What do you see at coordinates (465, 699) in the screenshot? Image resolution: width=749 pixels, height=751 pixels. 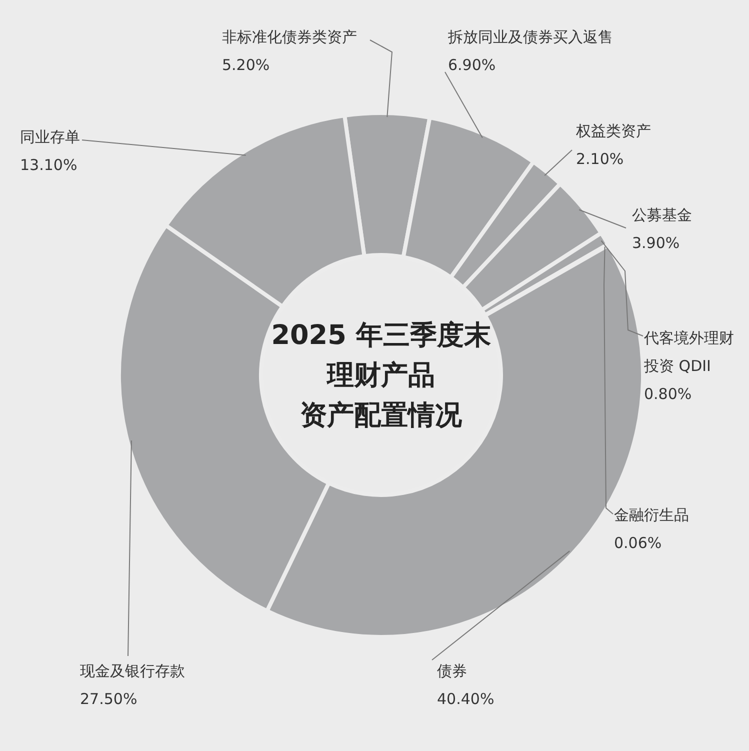 I see `data-label: 40.40%` at bounding box center [465, 699].